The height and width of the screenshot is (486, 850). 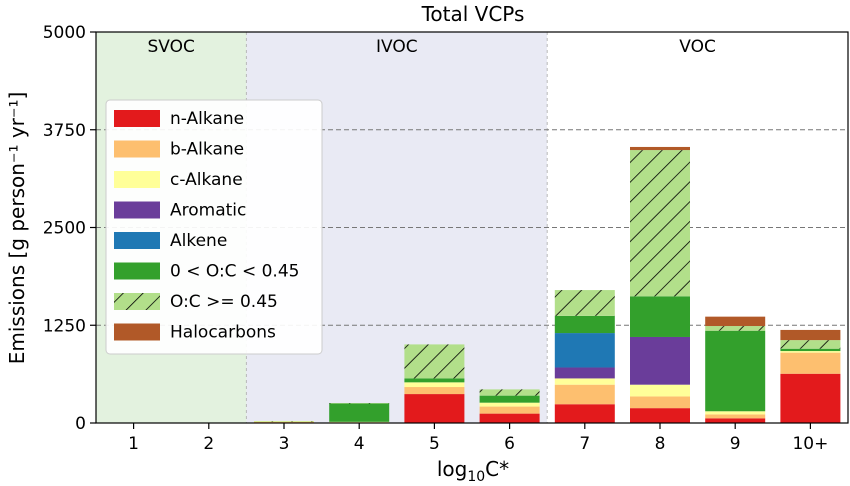 What do you see at coordinates (64, 326) in the screenshot?
I see `y-tick-label: 1250` at bounding box center [64, 326].